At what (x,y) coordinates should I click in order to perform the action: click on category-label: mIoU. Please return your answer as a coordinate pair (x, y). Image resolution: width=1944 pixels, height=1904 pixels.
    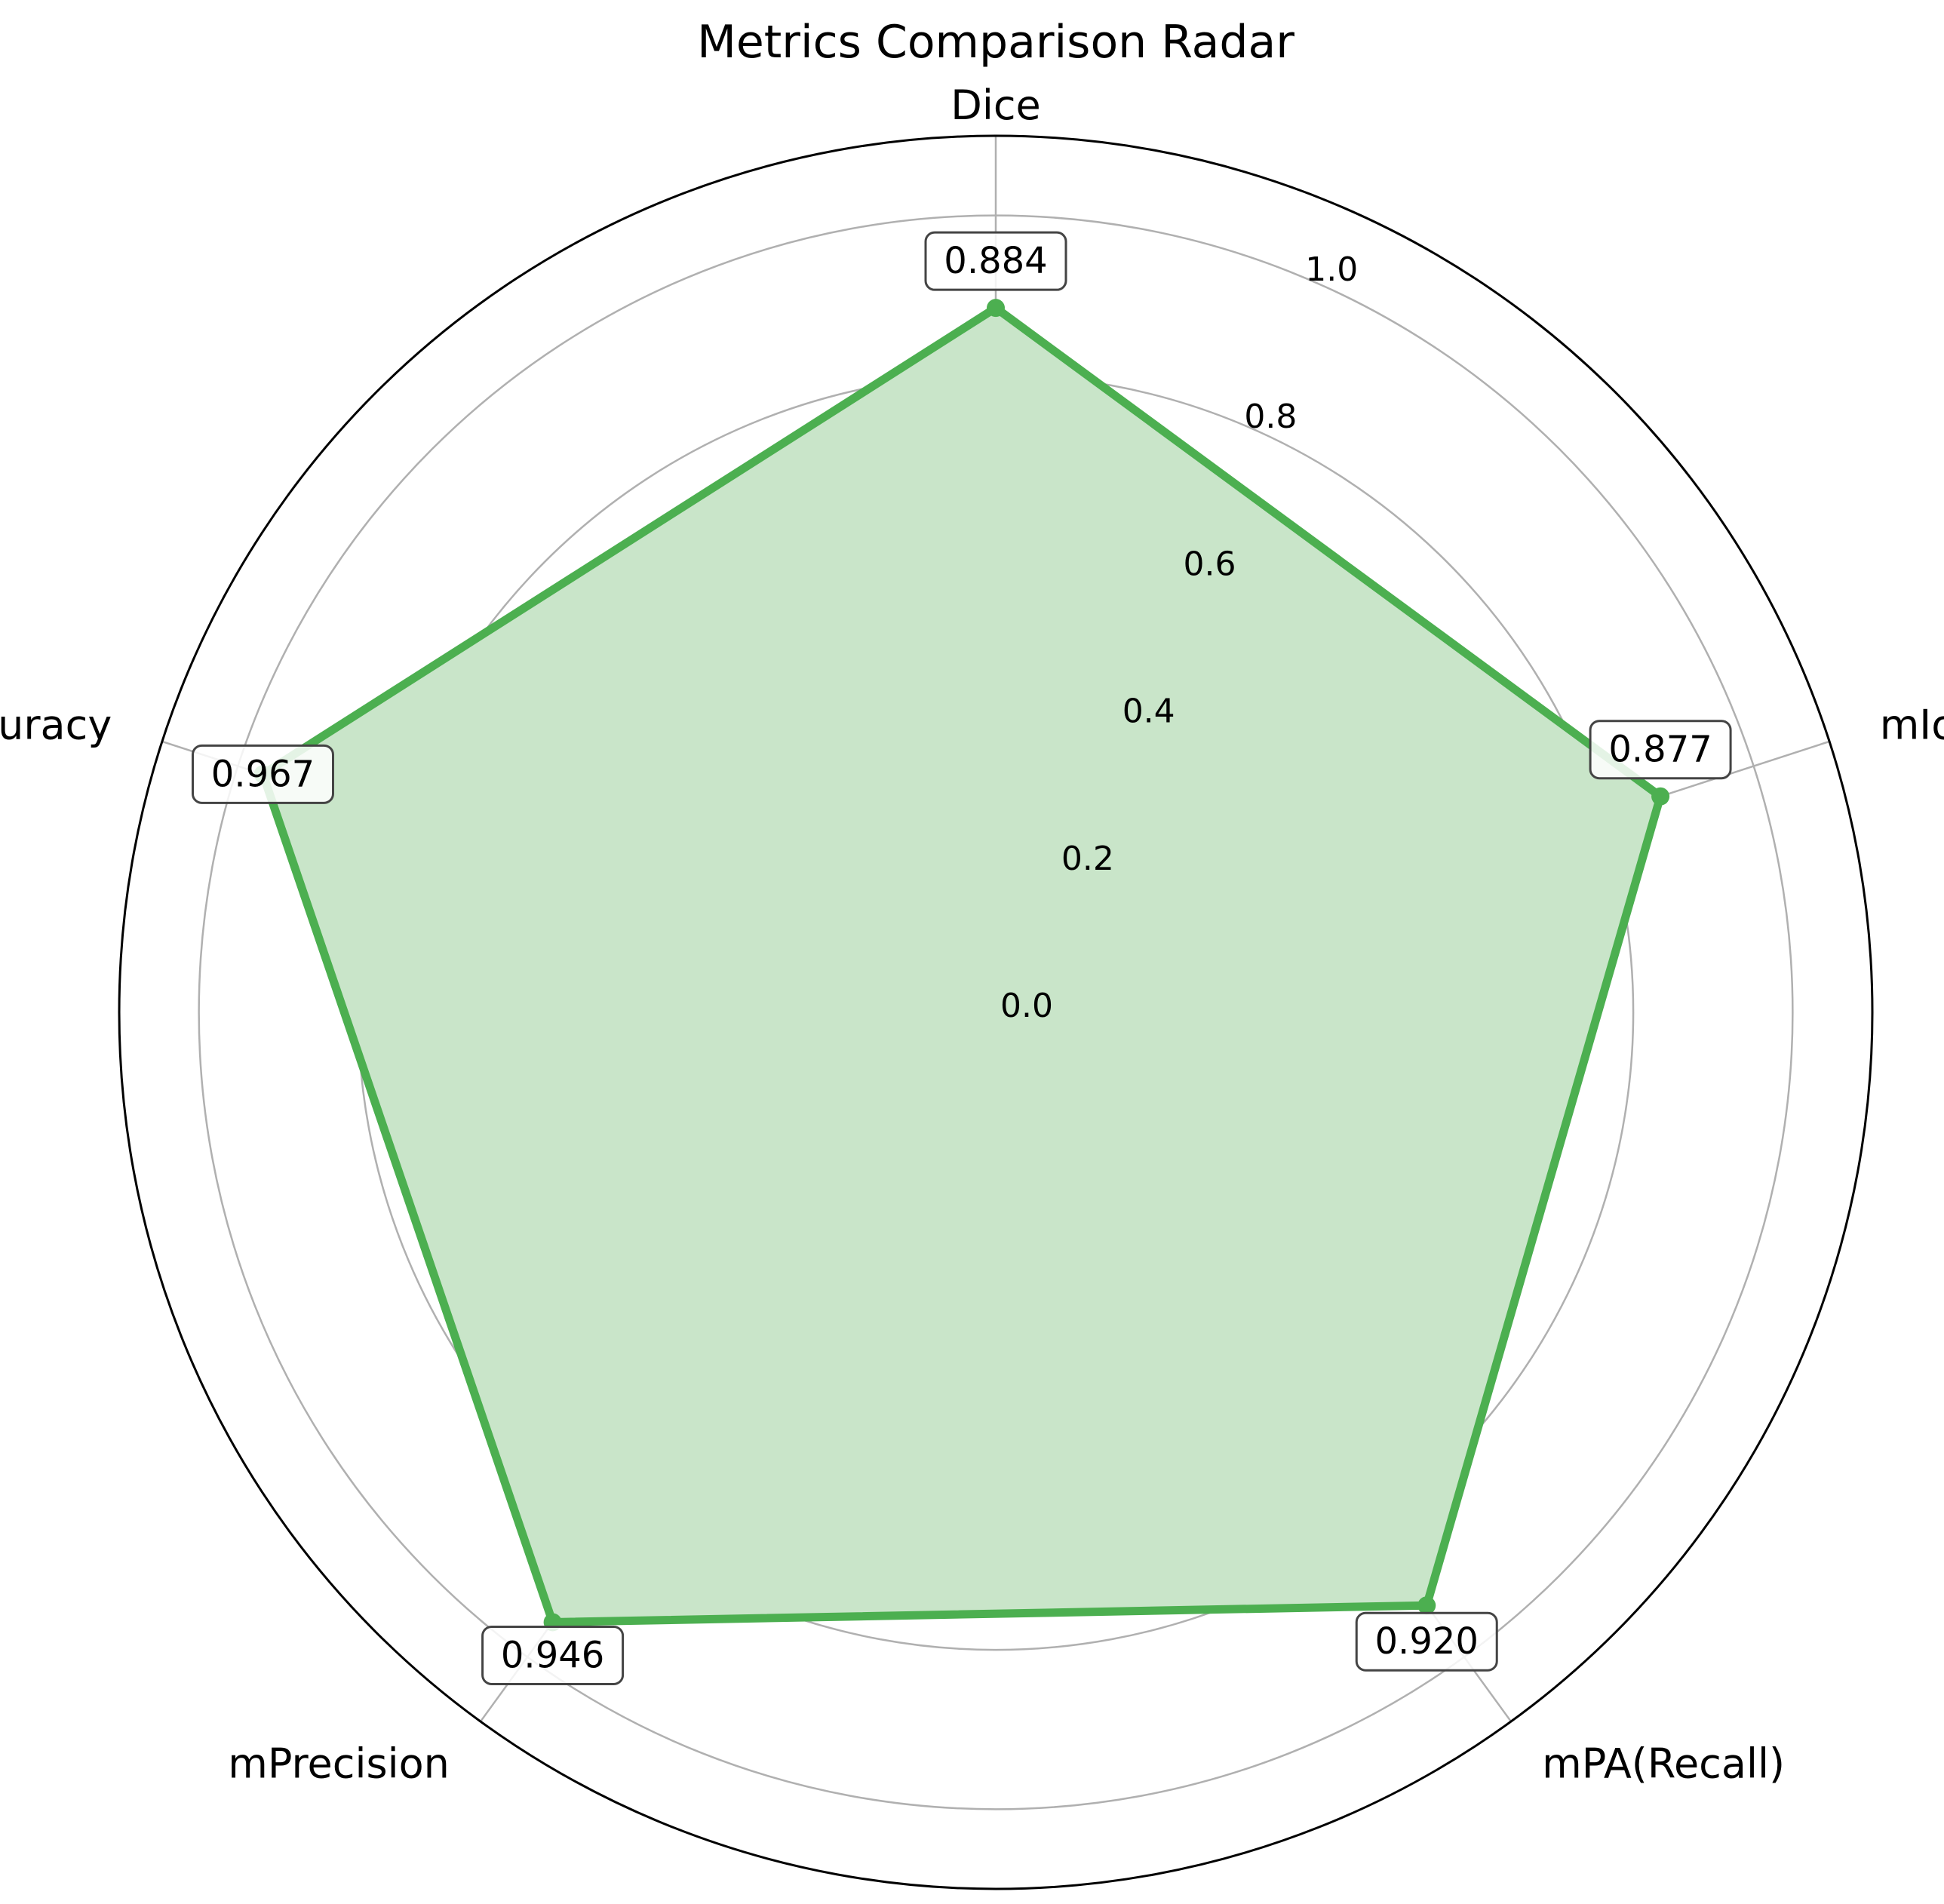
    Looking at the image, I should click on (1912, 724).